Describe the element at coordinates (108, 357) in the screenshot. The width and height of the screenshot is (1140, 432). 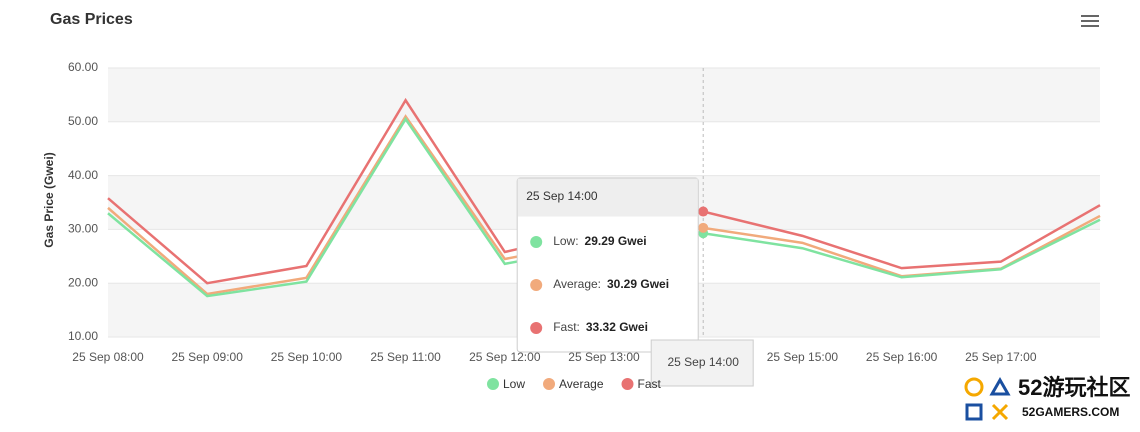
I see `x-tick-label: 25 Sep 08:00` at that location.